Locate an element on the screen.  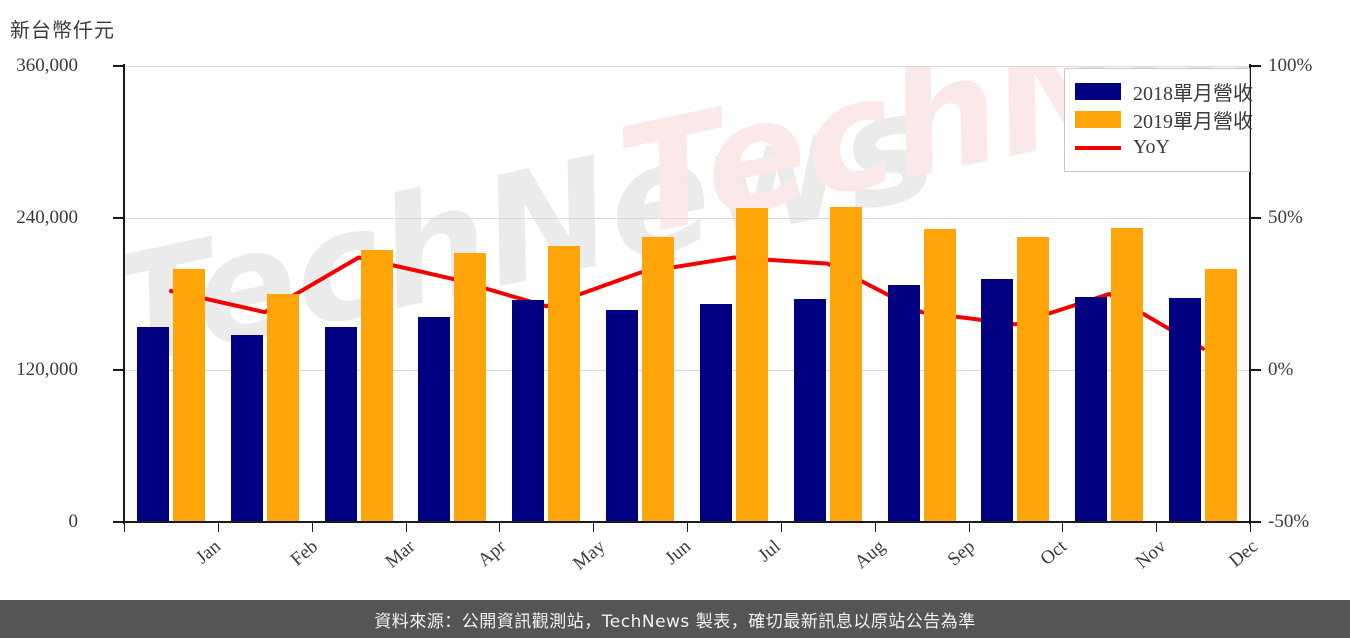
chart-legend: 2018單月營收 2019單月營收 YoY is located at coordinates (1158, 120).